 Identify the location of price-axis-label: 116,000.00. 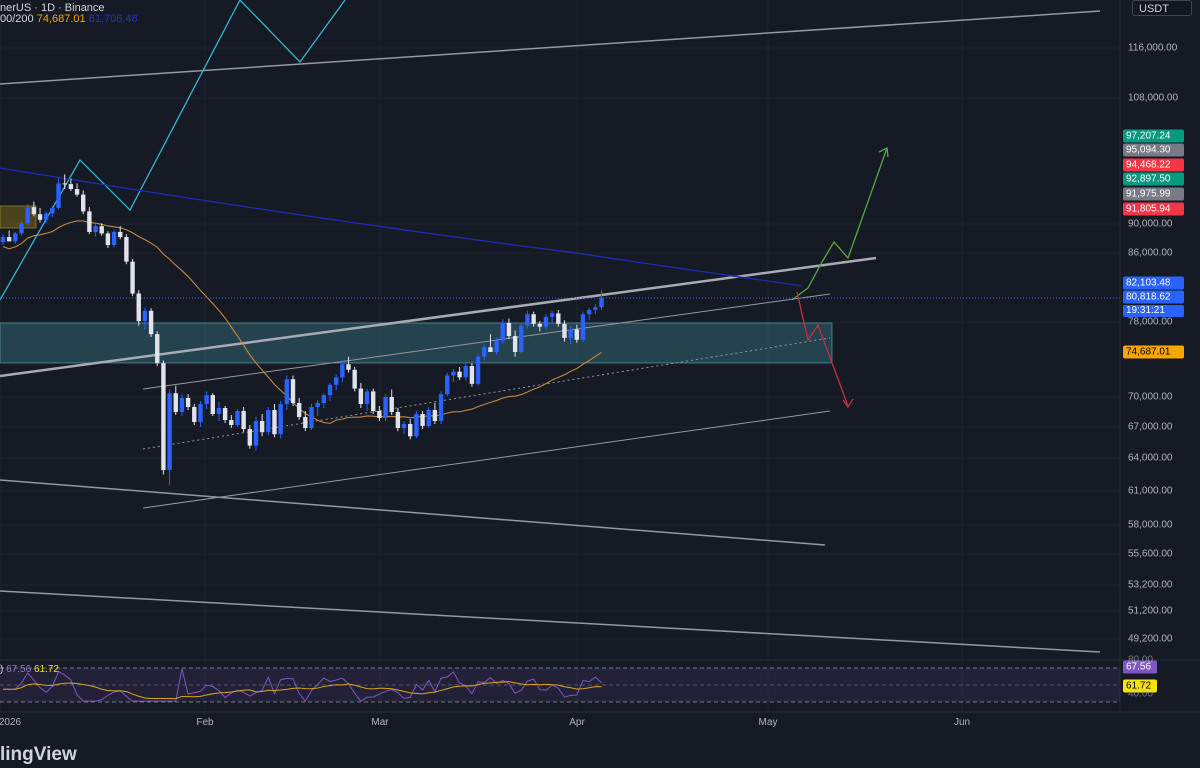
(1153, 48).